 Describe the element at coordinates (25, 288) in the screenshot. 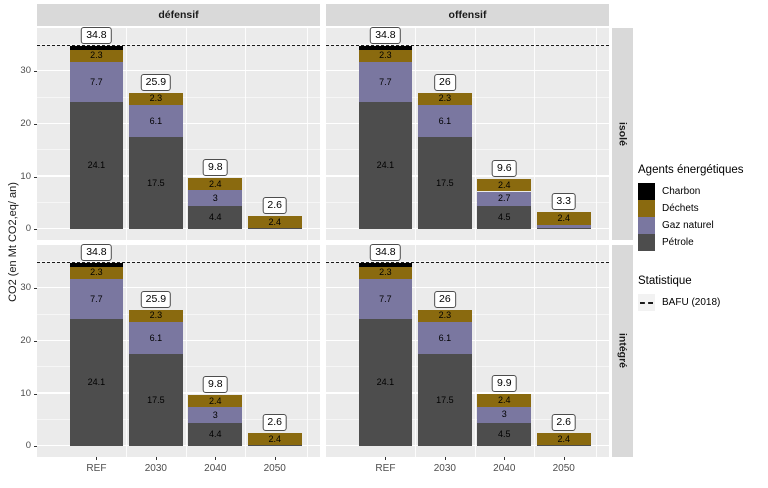

I see `y-tick-label: 30` at that location.